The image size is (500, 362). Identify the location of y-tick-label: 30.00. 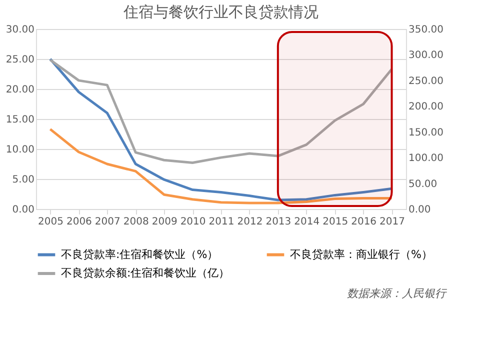
(20, 30).